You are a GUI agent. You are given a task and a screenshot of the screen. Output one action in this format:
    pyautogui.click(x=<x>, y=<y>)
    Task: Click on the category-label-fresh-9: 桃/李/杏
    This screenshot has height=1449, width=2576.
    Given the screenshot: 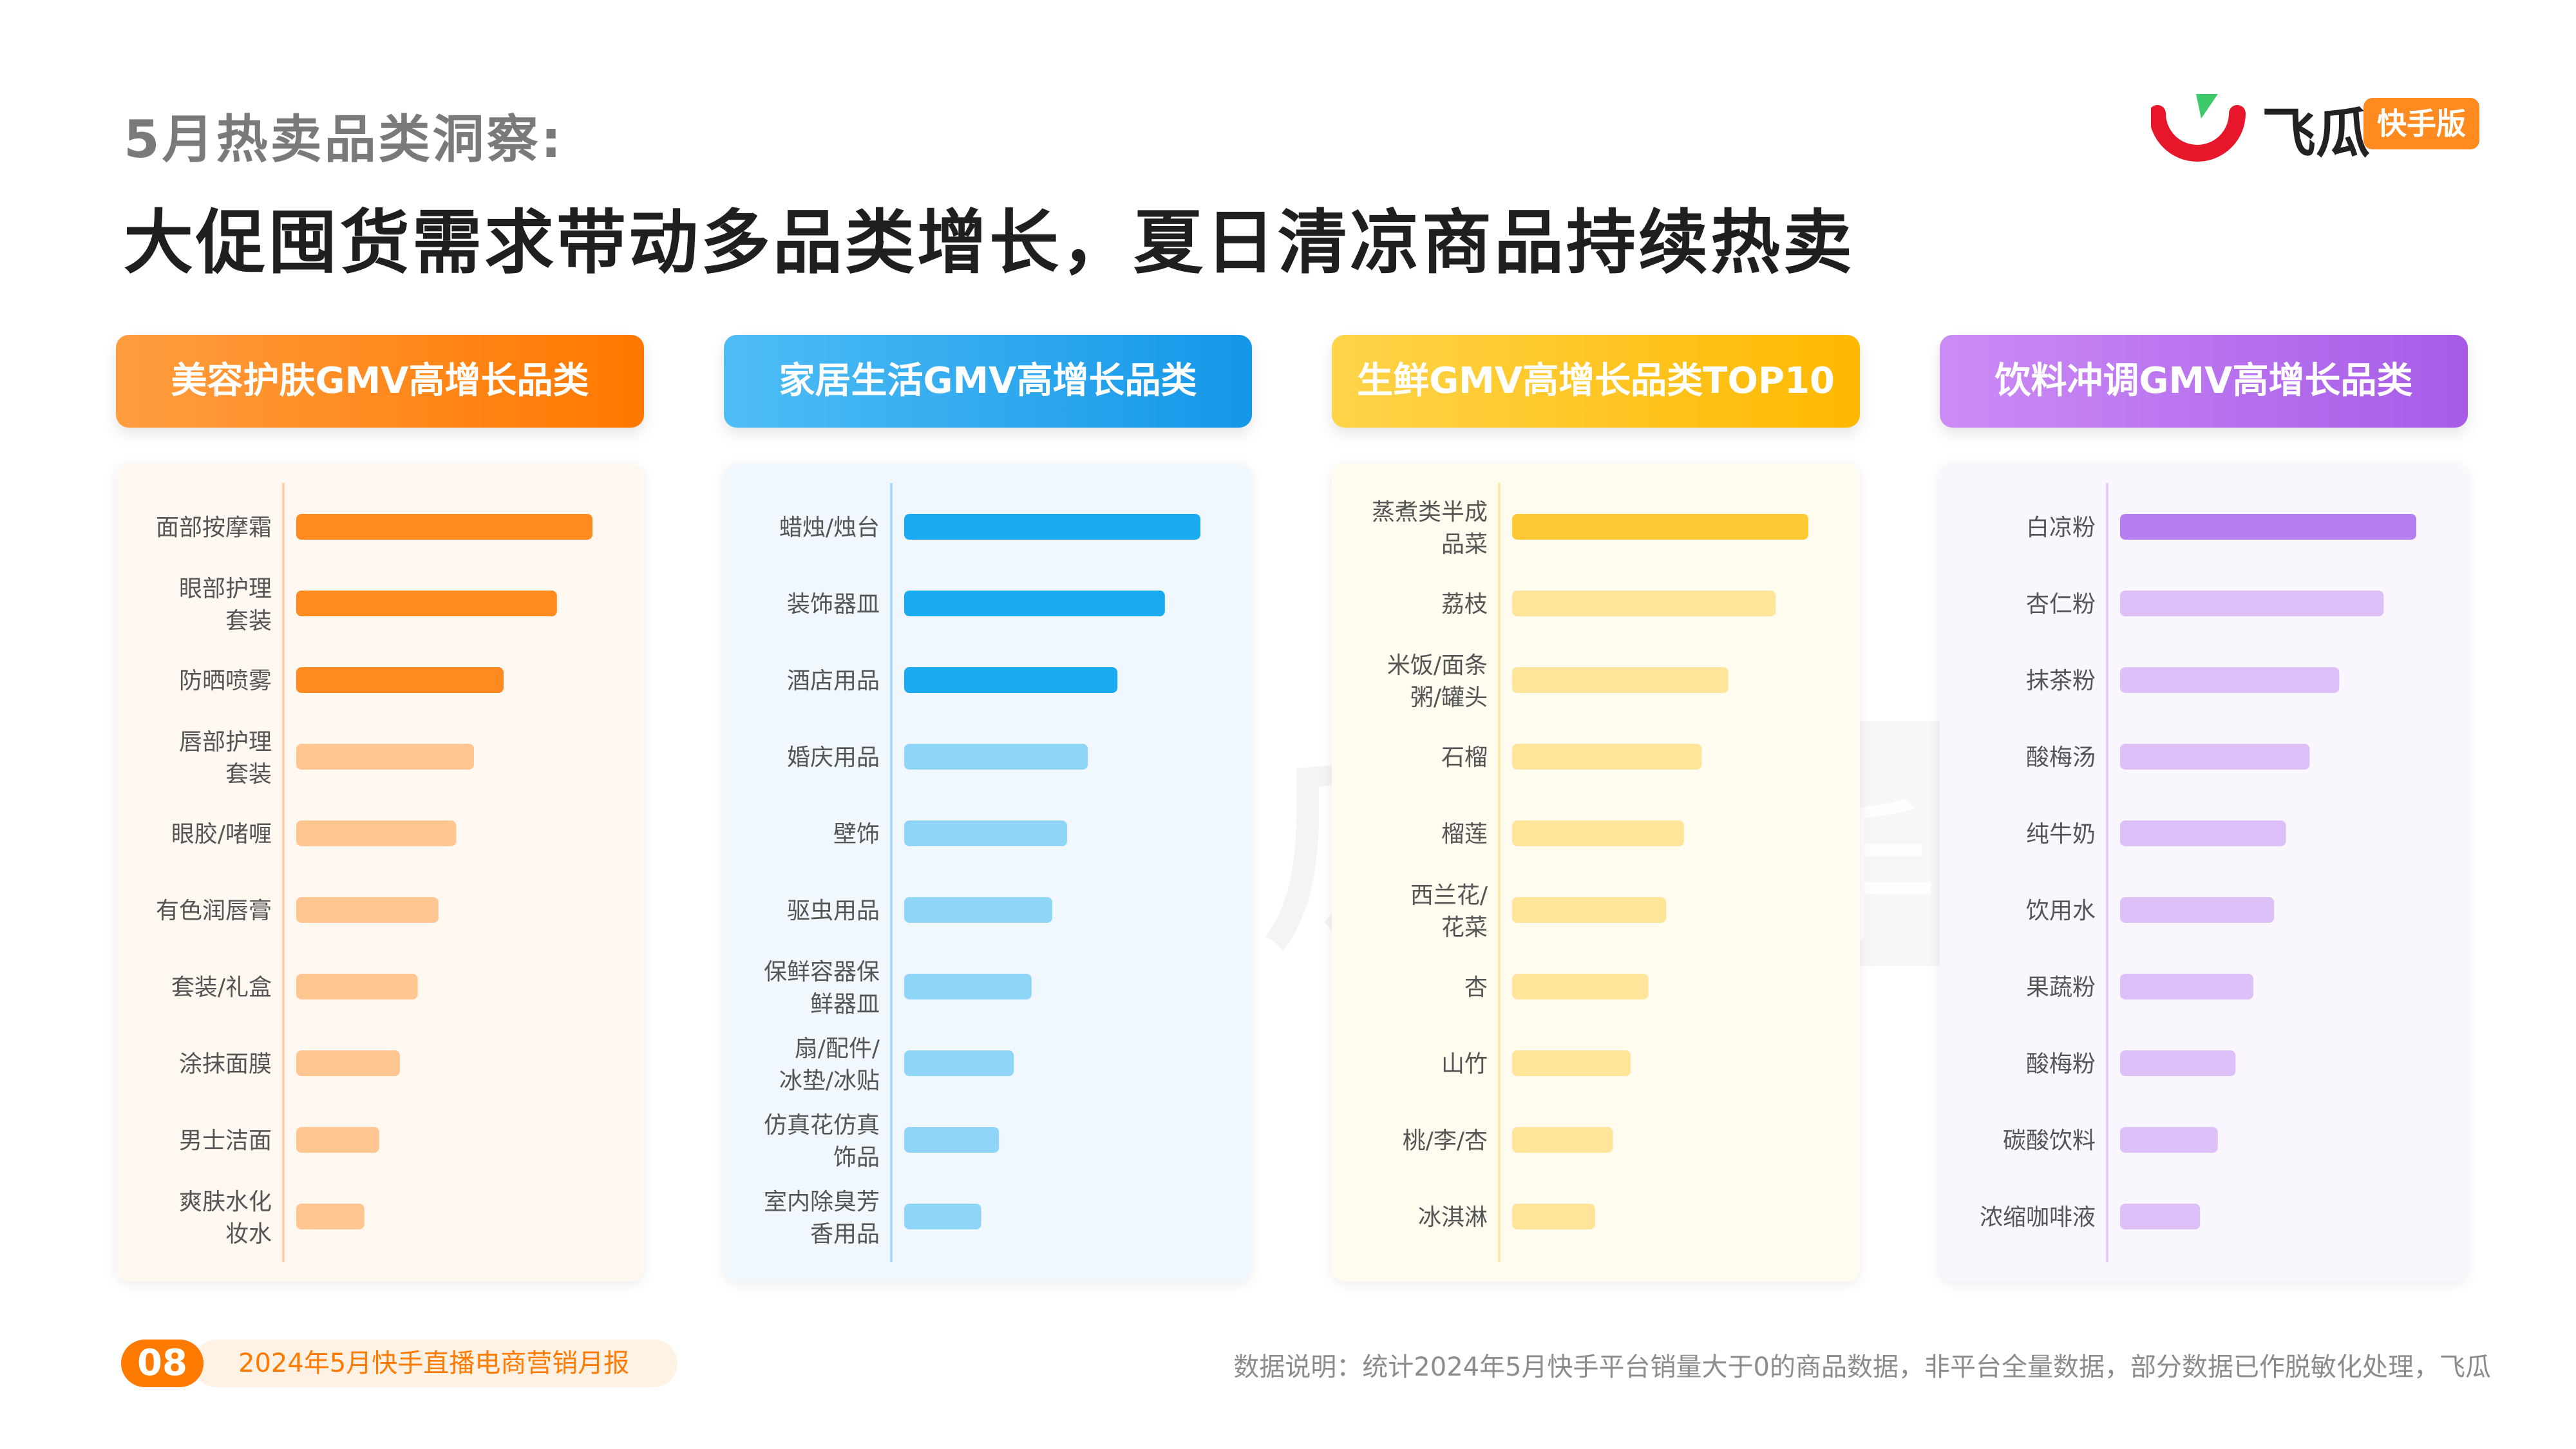 What is the action you would take?
    pyautogui.click(x=1446, y=1141)
    